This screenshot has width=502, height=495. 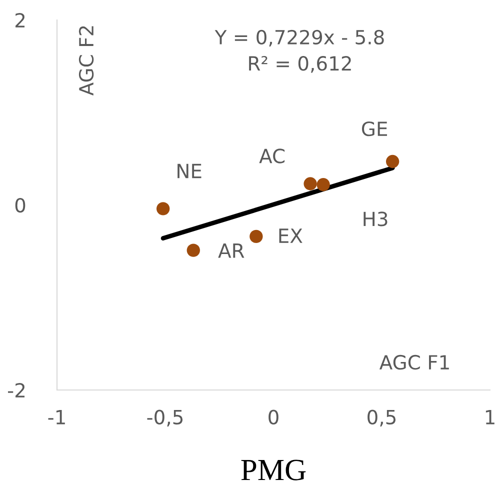 What do you see at coordinates (56, 417) in the screenshot?
I see `x-tick-label: -1` at bounding box center [56, 417].